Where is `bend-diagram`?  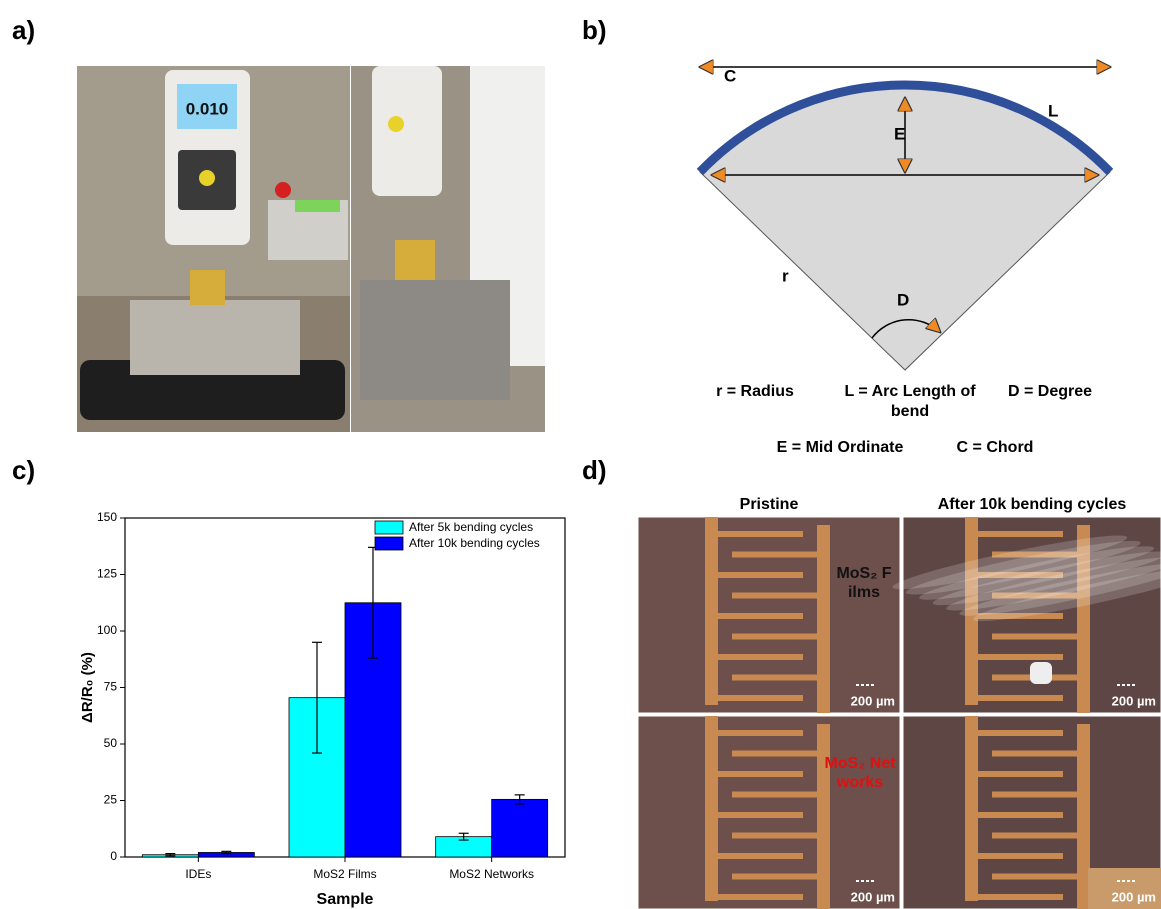
bend-diagram is located at coordinates (905, 219).